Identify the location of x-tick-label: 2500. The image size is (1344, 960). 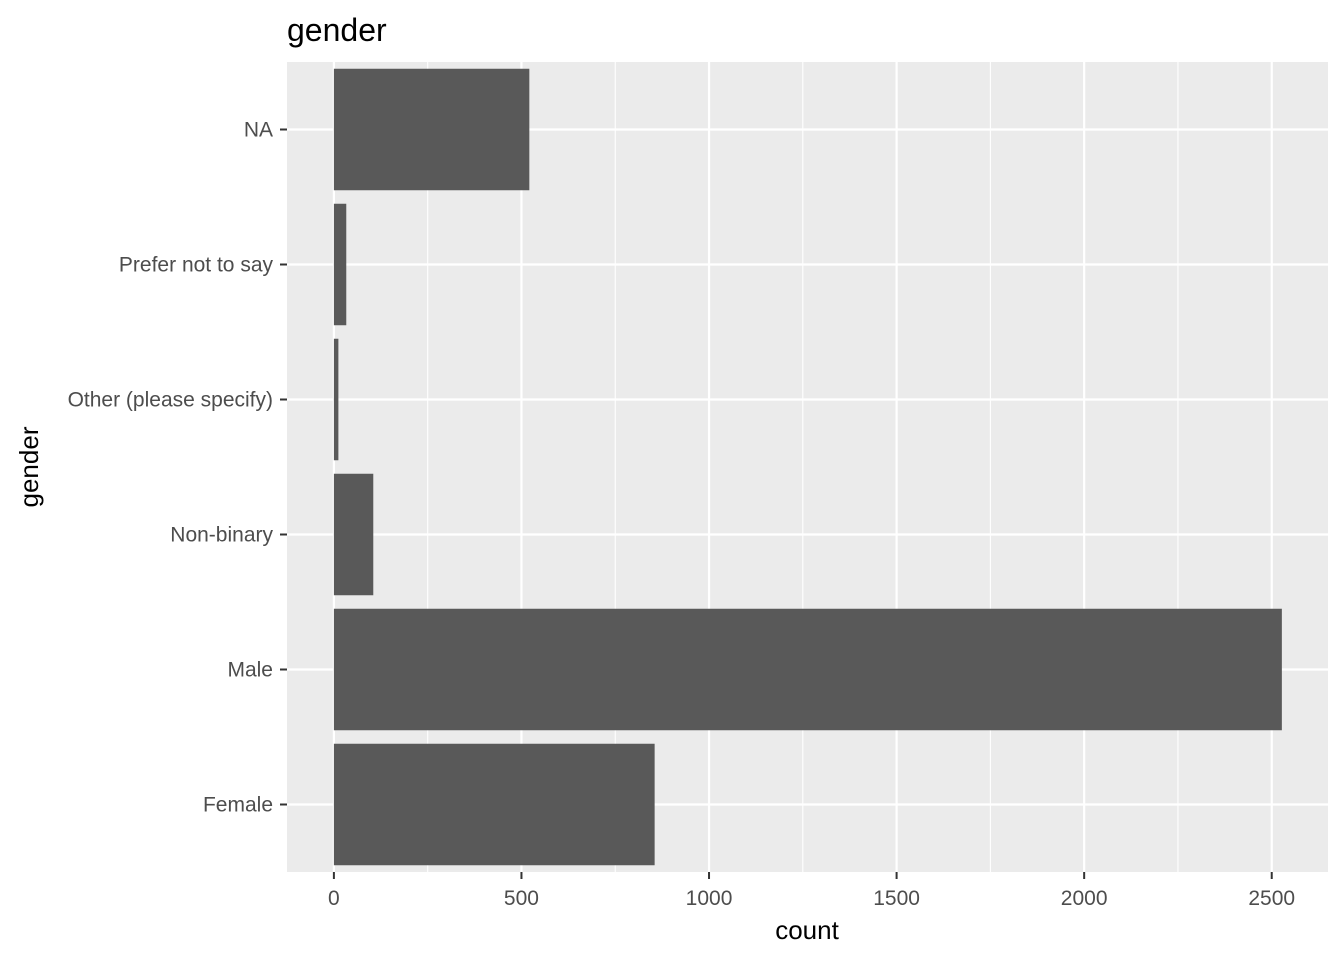
(1271, 898).